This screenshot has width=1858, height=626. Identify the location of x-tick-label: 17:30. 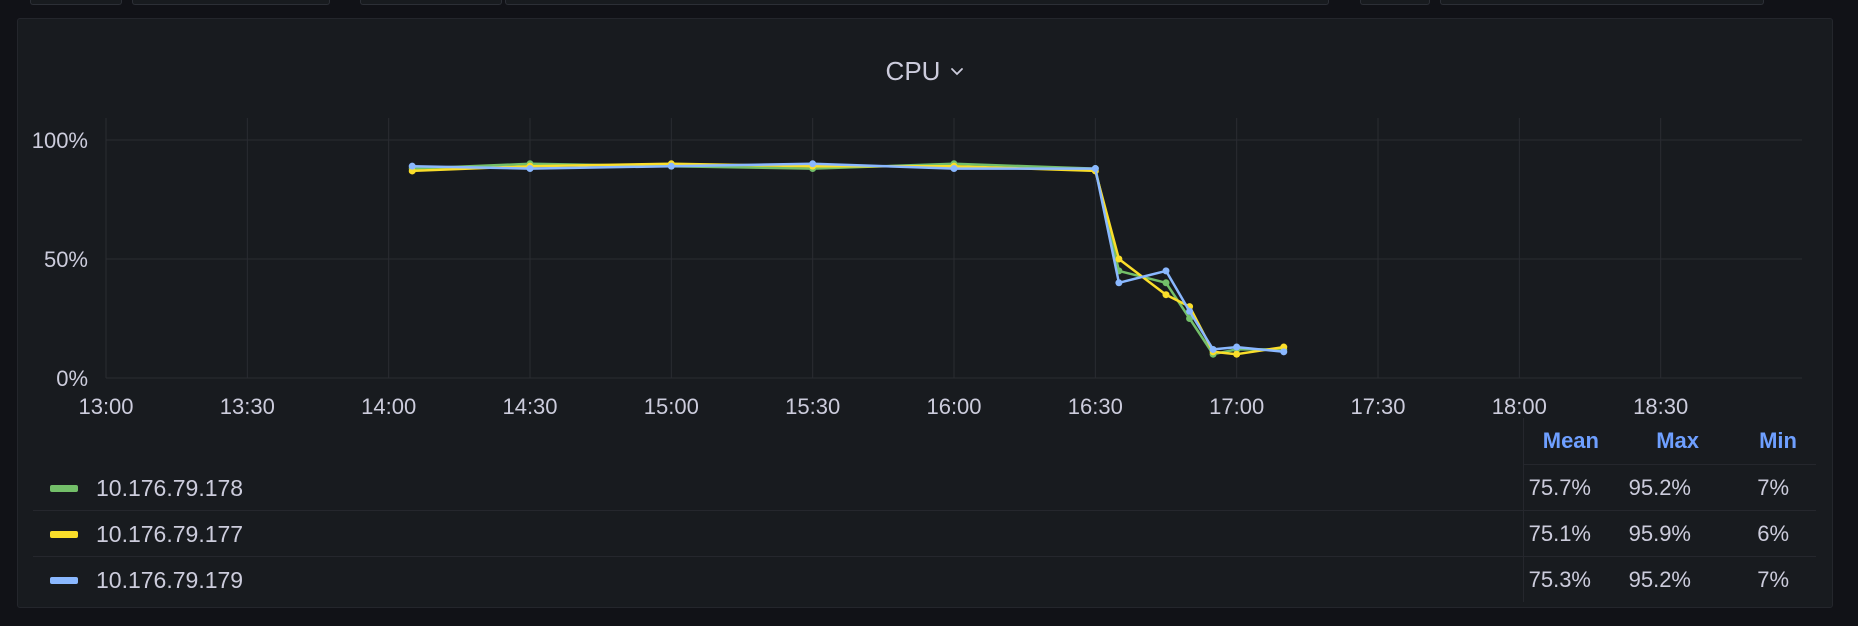
(1377, 406).